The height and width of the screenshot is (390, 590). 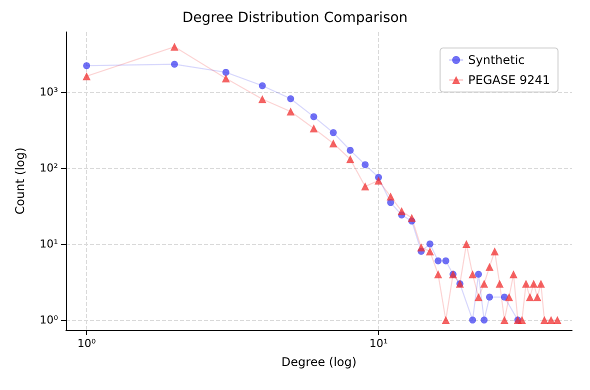 What do you see at coordinates (496, 60) in the screenshot?
I see `legend-label: Synthetic` at bounding box center [496, 60].